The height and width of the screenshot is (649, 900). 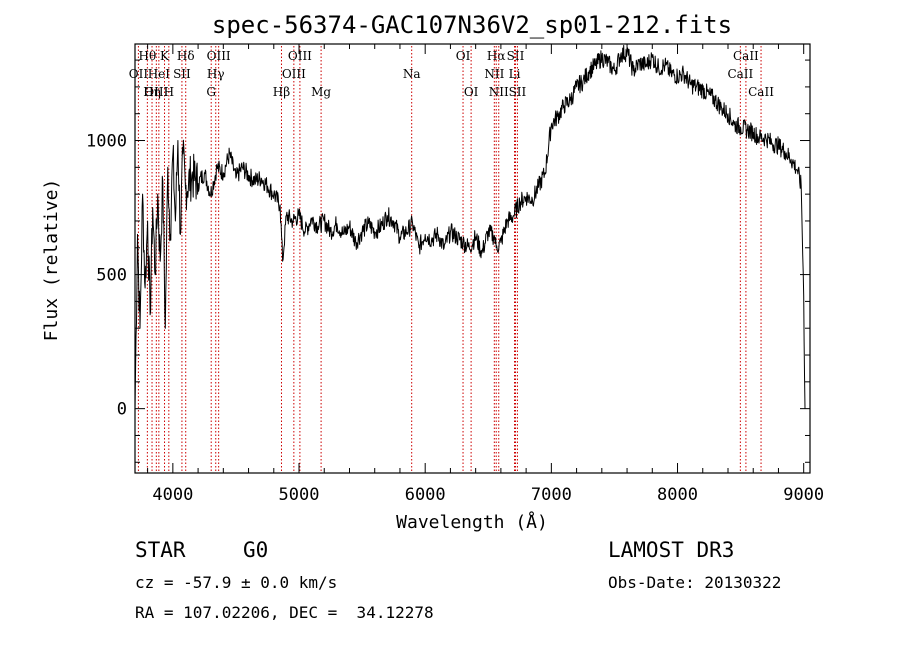 I want to click on line-label-15: Mg, so click(x=321, y=92).